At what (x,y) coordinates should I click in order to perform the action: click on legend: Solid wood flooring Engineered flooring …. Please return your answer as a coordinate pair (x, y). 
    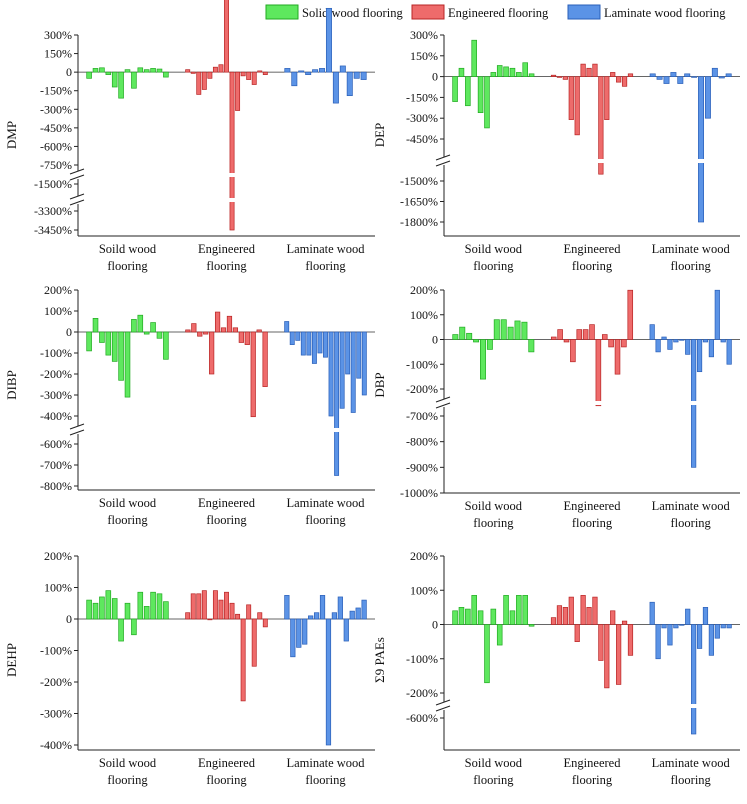
    Looking at the image, I should click on (495, 12).